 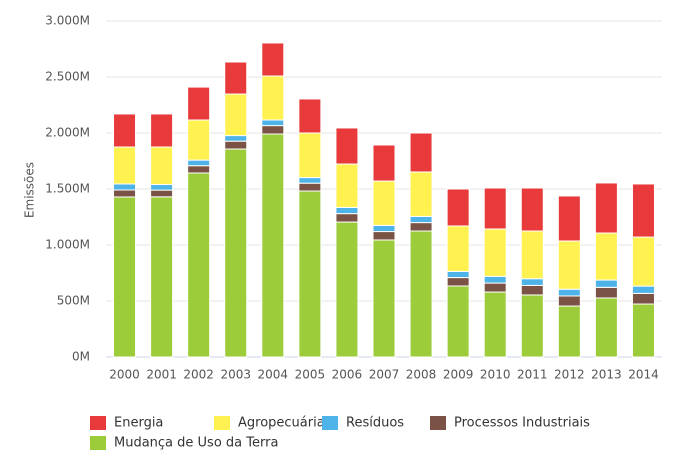 I want to click on x-tick-label: 2014, so click(x=643, y=375).